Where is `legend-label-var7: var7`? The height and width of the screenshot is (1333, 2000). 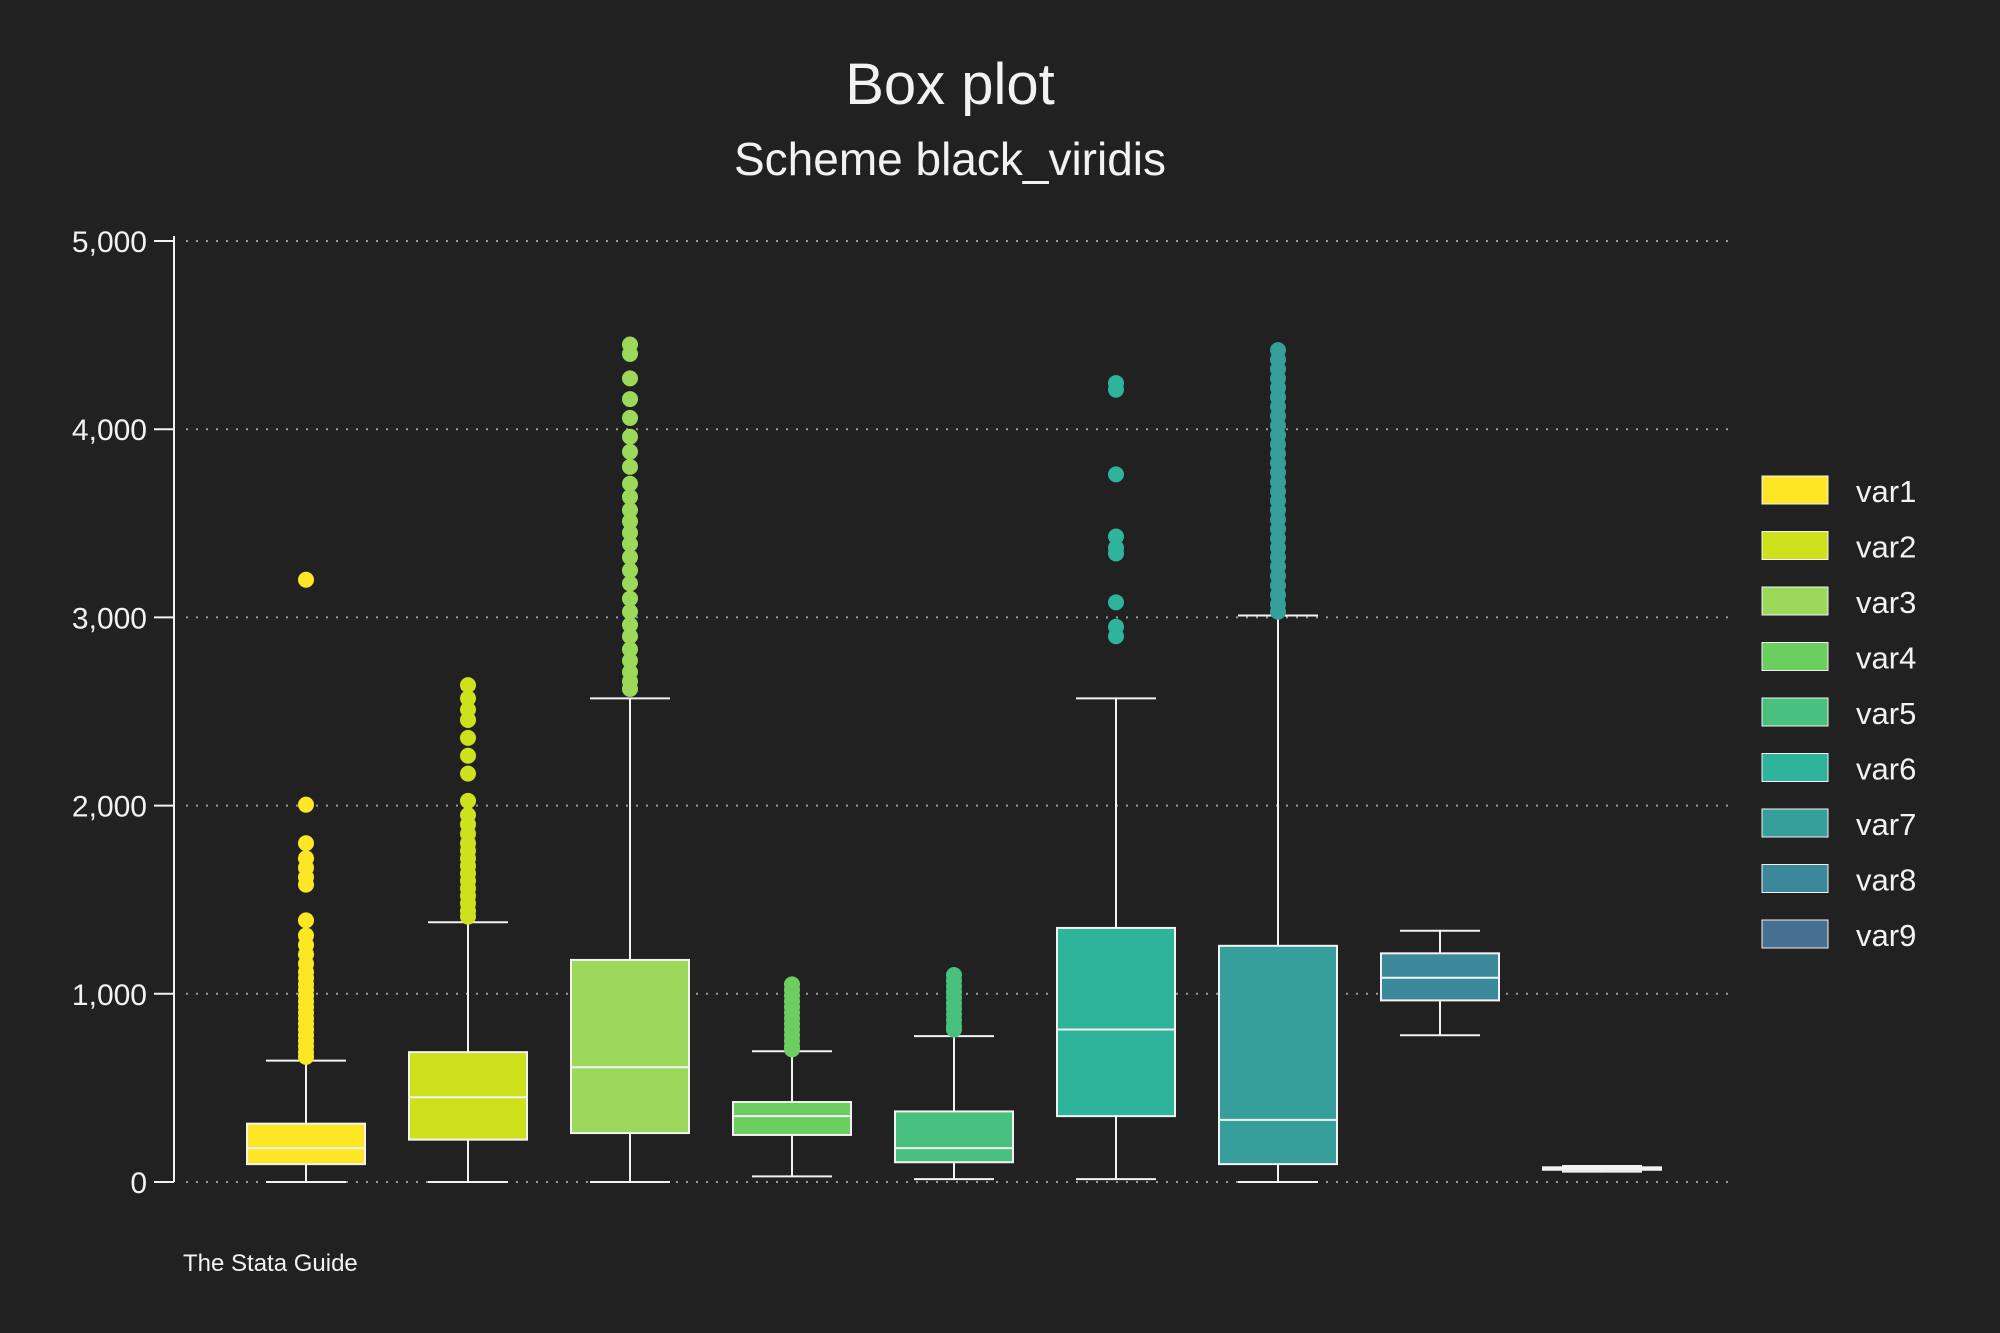 legend-label-var7: var7 is located at coordinates (1886, 824).